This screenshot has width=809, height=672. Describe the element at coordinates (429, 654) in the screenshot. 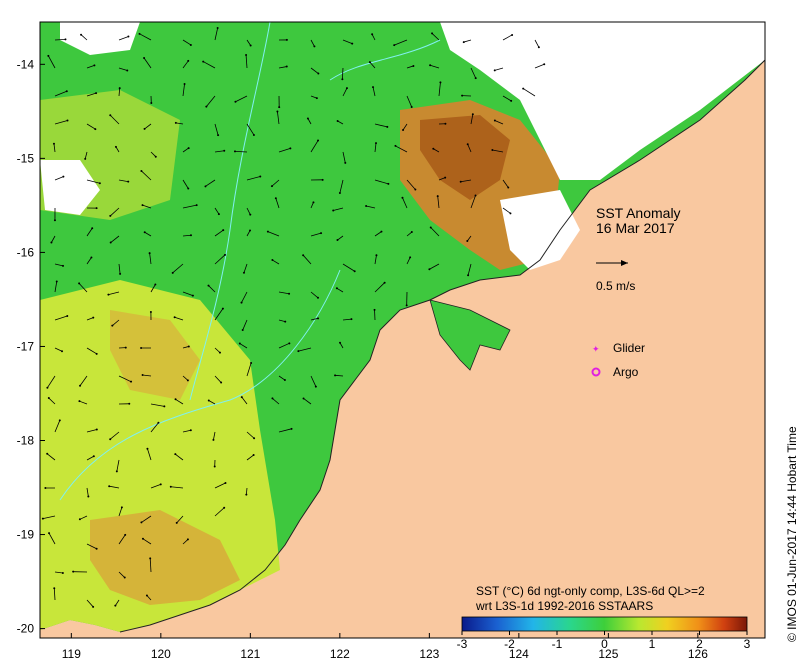

I see `x-tick-label: 123` at that location.